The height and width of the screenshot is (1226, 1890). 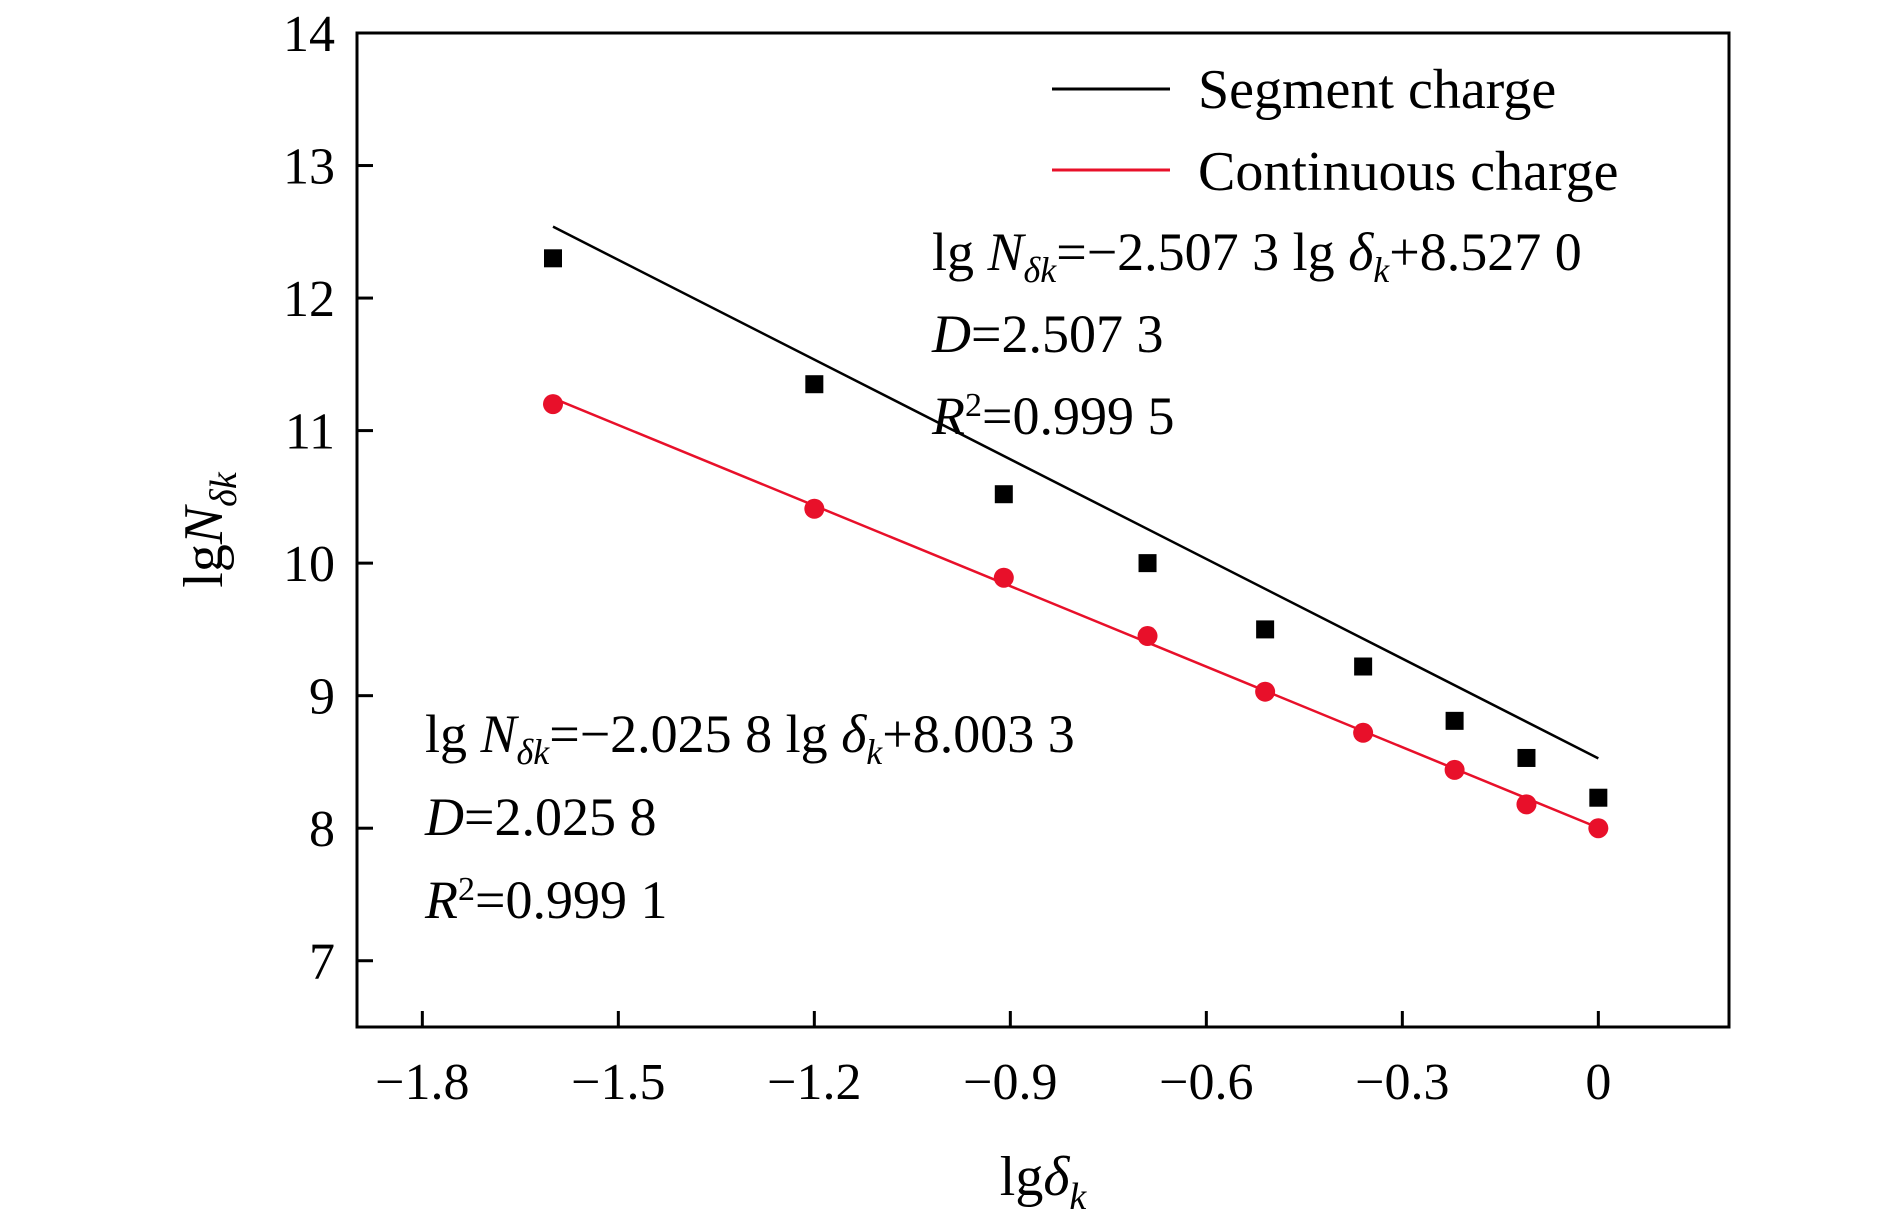 I want to click on x-tick-label: −1.2, so click(x=814, y=1082).